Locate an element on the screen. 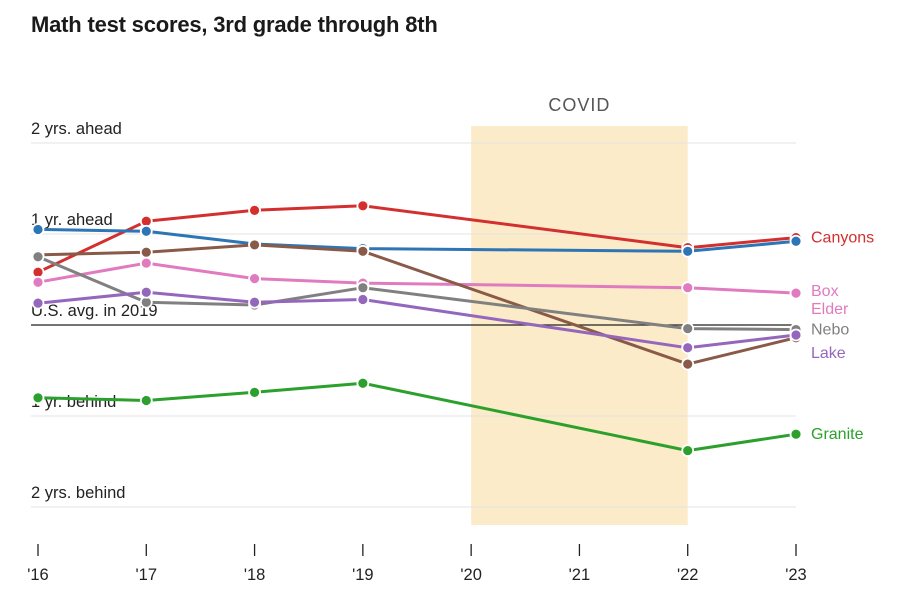  x-tick-label: '18 is located at coordinates (255, 575).